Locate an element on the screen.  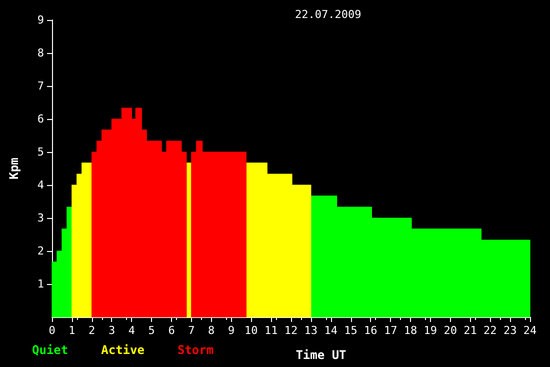
x-tick-label: 23 is located at coordinates (510, 330).